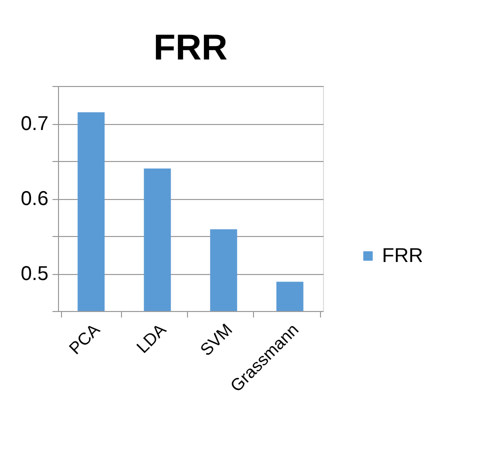  Describe the element at coordinates (403, 256) in the screenshot. I see `legend-label: FRR` at that location.